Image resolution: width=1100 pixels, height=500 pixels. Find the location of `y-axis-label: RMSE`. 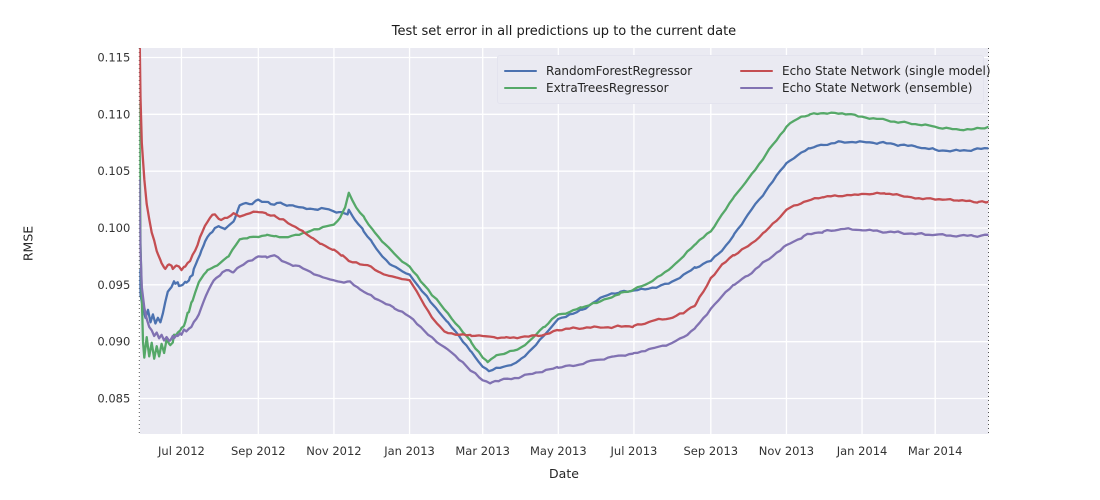

y-axis-label: RMSE is located at coordinates (28, 243).